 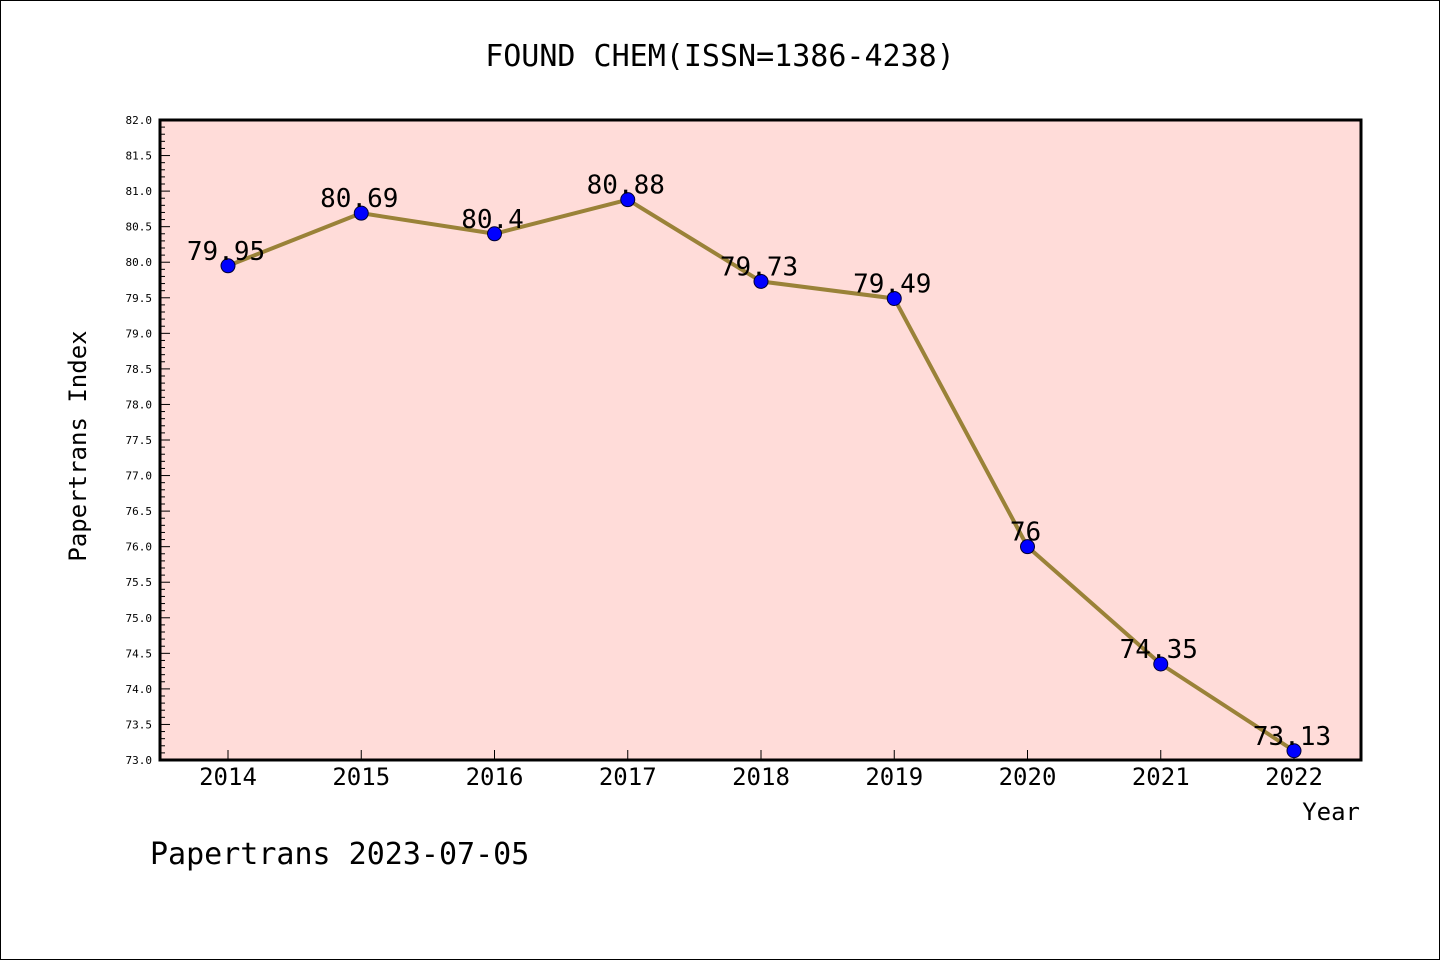 What do you see at coordinates (139, 582) in the screenshot?
I see `y-tick-label: 75.5` at bounding box center [139, 582].